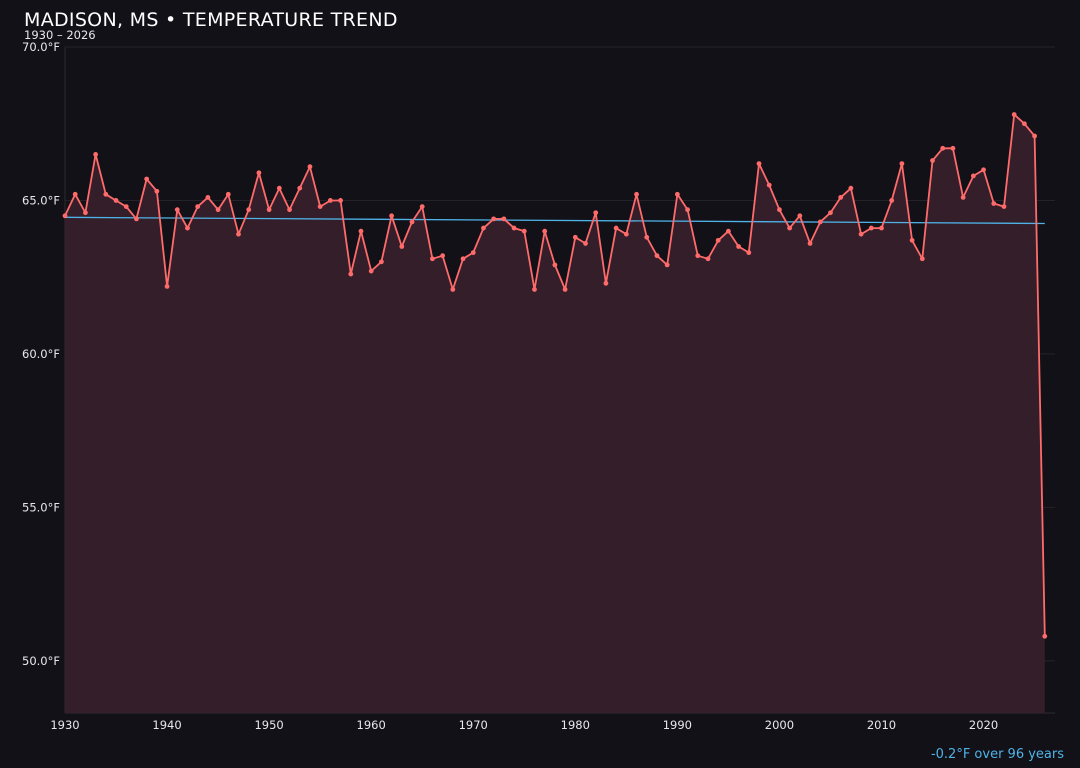  What do you see at coordinates (166, 725) in the screenshot?
I see `x-tick-label: 1940` at bounding box center [166, 725].